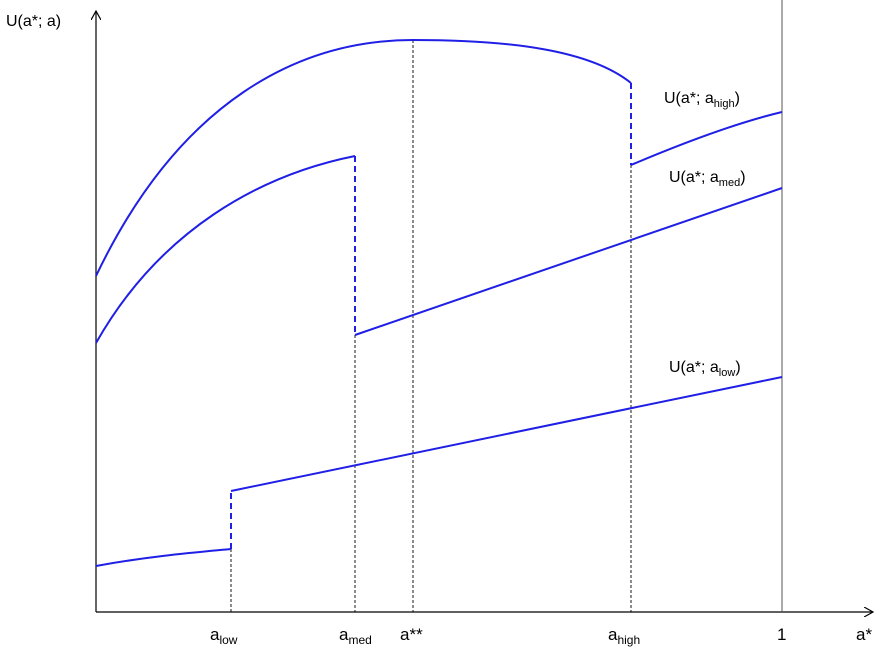 Image resolution: width=881 pixels, height=656 pixels. I want to click on curve-a-med-linear, so click(568, 261).